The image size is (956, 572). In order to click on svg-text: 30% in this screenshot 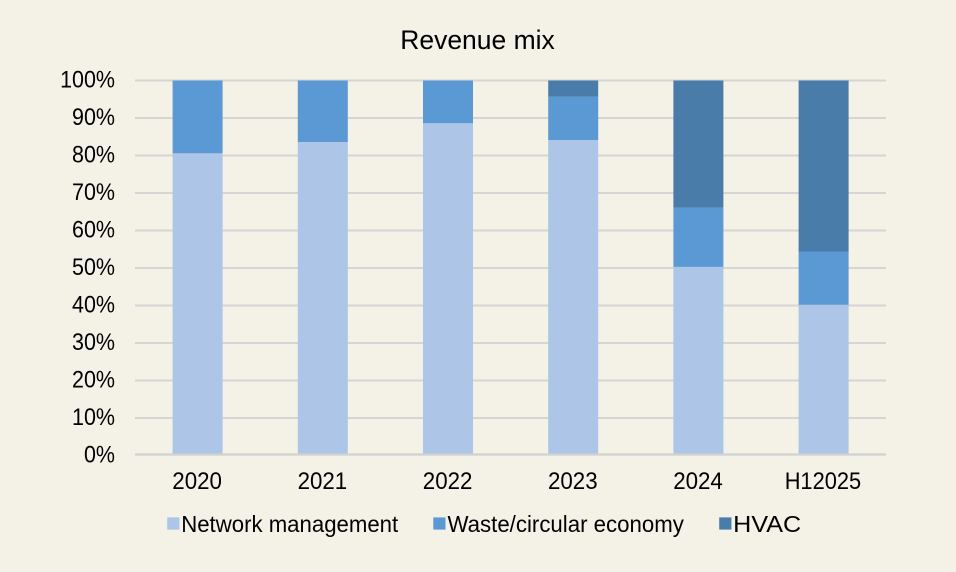, I will do `click(93, 342)`.